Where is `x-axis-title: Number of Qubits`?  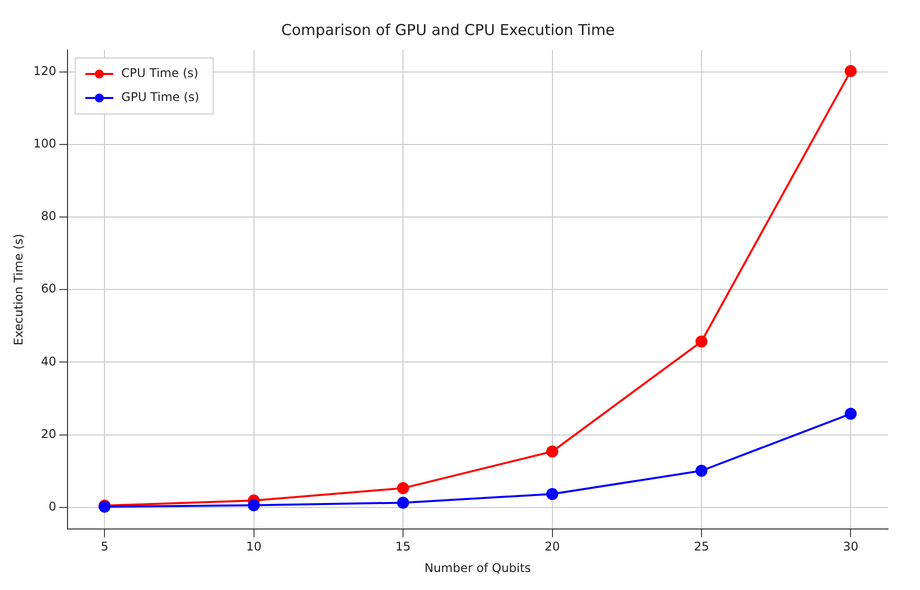
x-axis-title: Number of Qubits is located at coordinates (477, 567).